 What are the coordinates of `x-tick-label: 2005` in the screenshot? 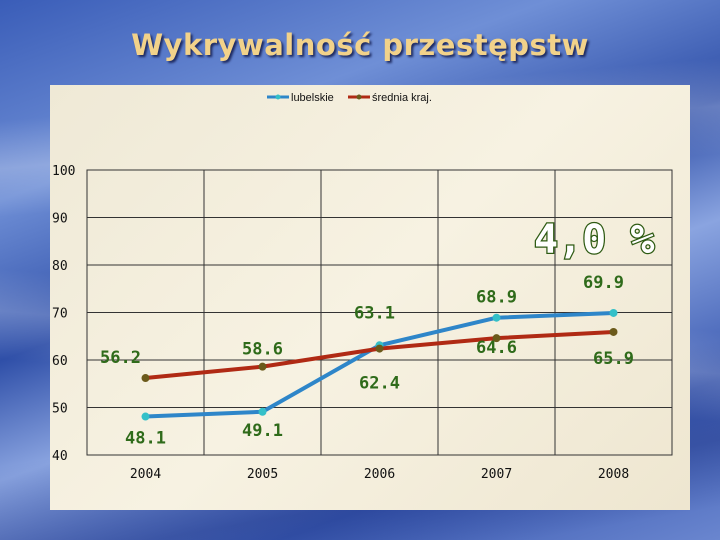 It's located at (262, 474).